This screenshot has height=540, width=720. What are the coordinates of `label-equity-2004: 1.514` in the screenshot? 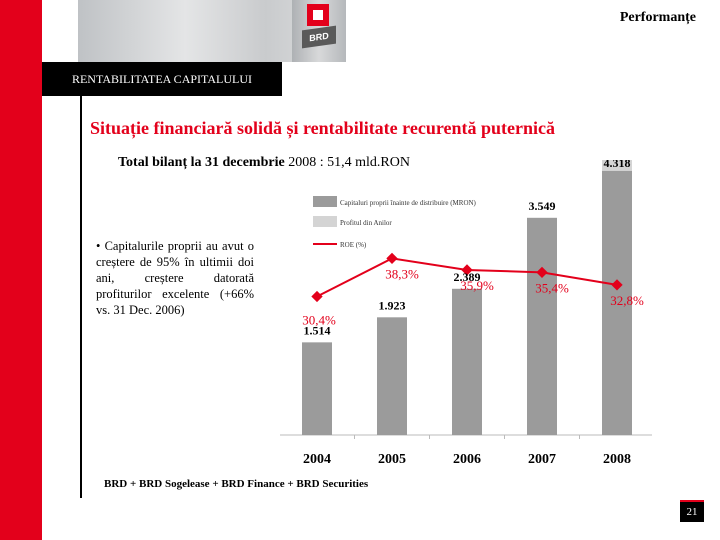 It's located at (317, 330).